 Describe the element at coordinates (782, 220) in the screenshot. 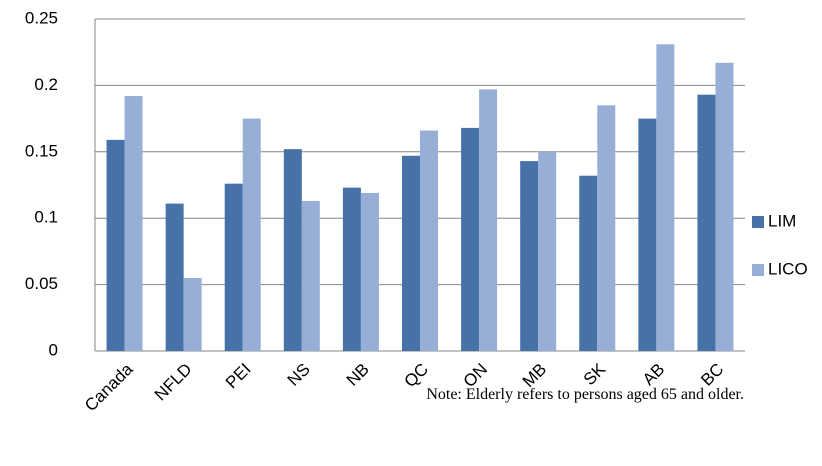

I see `legend-label: LIM` at that location.